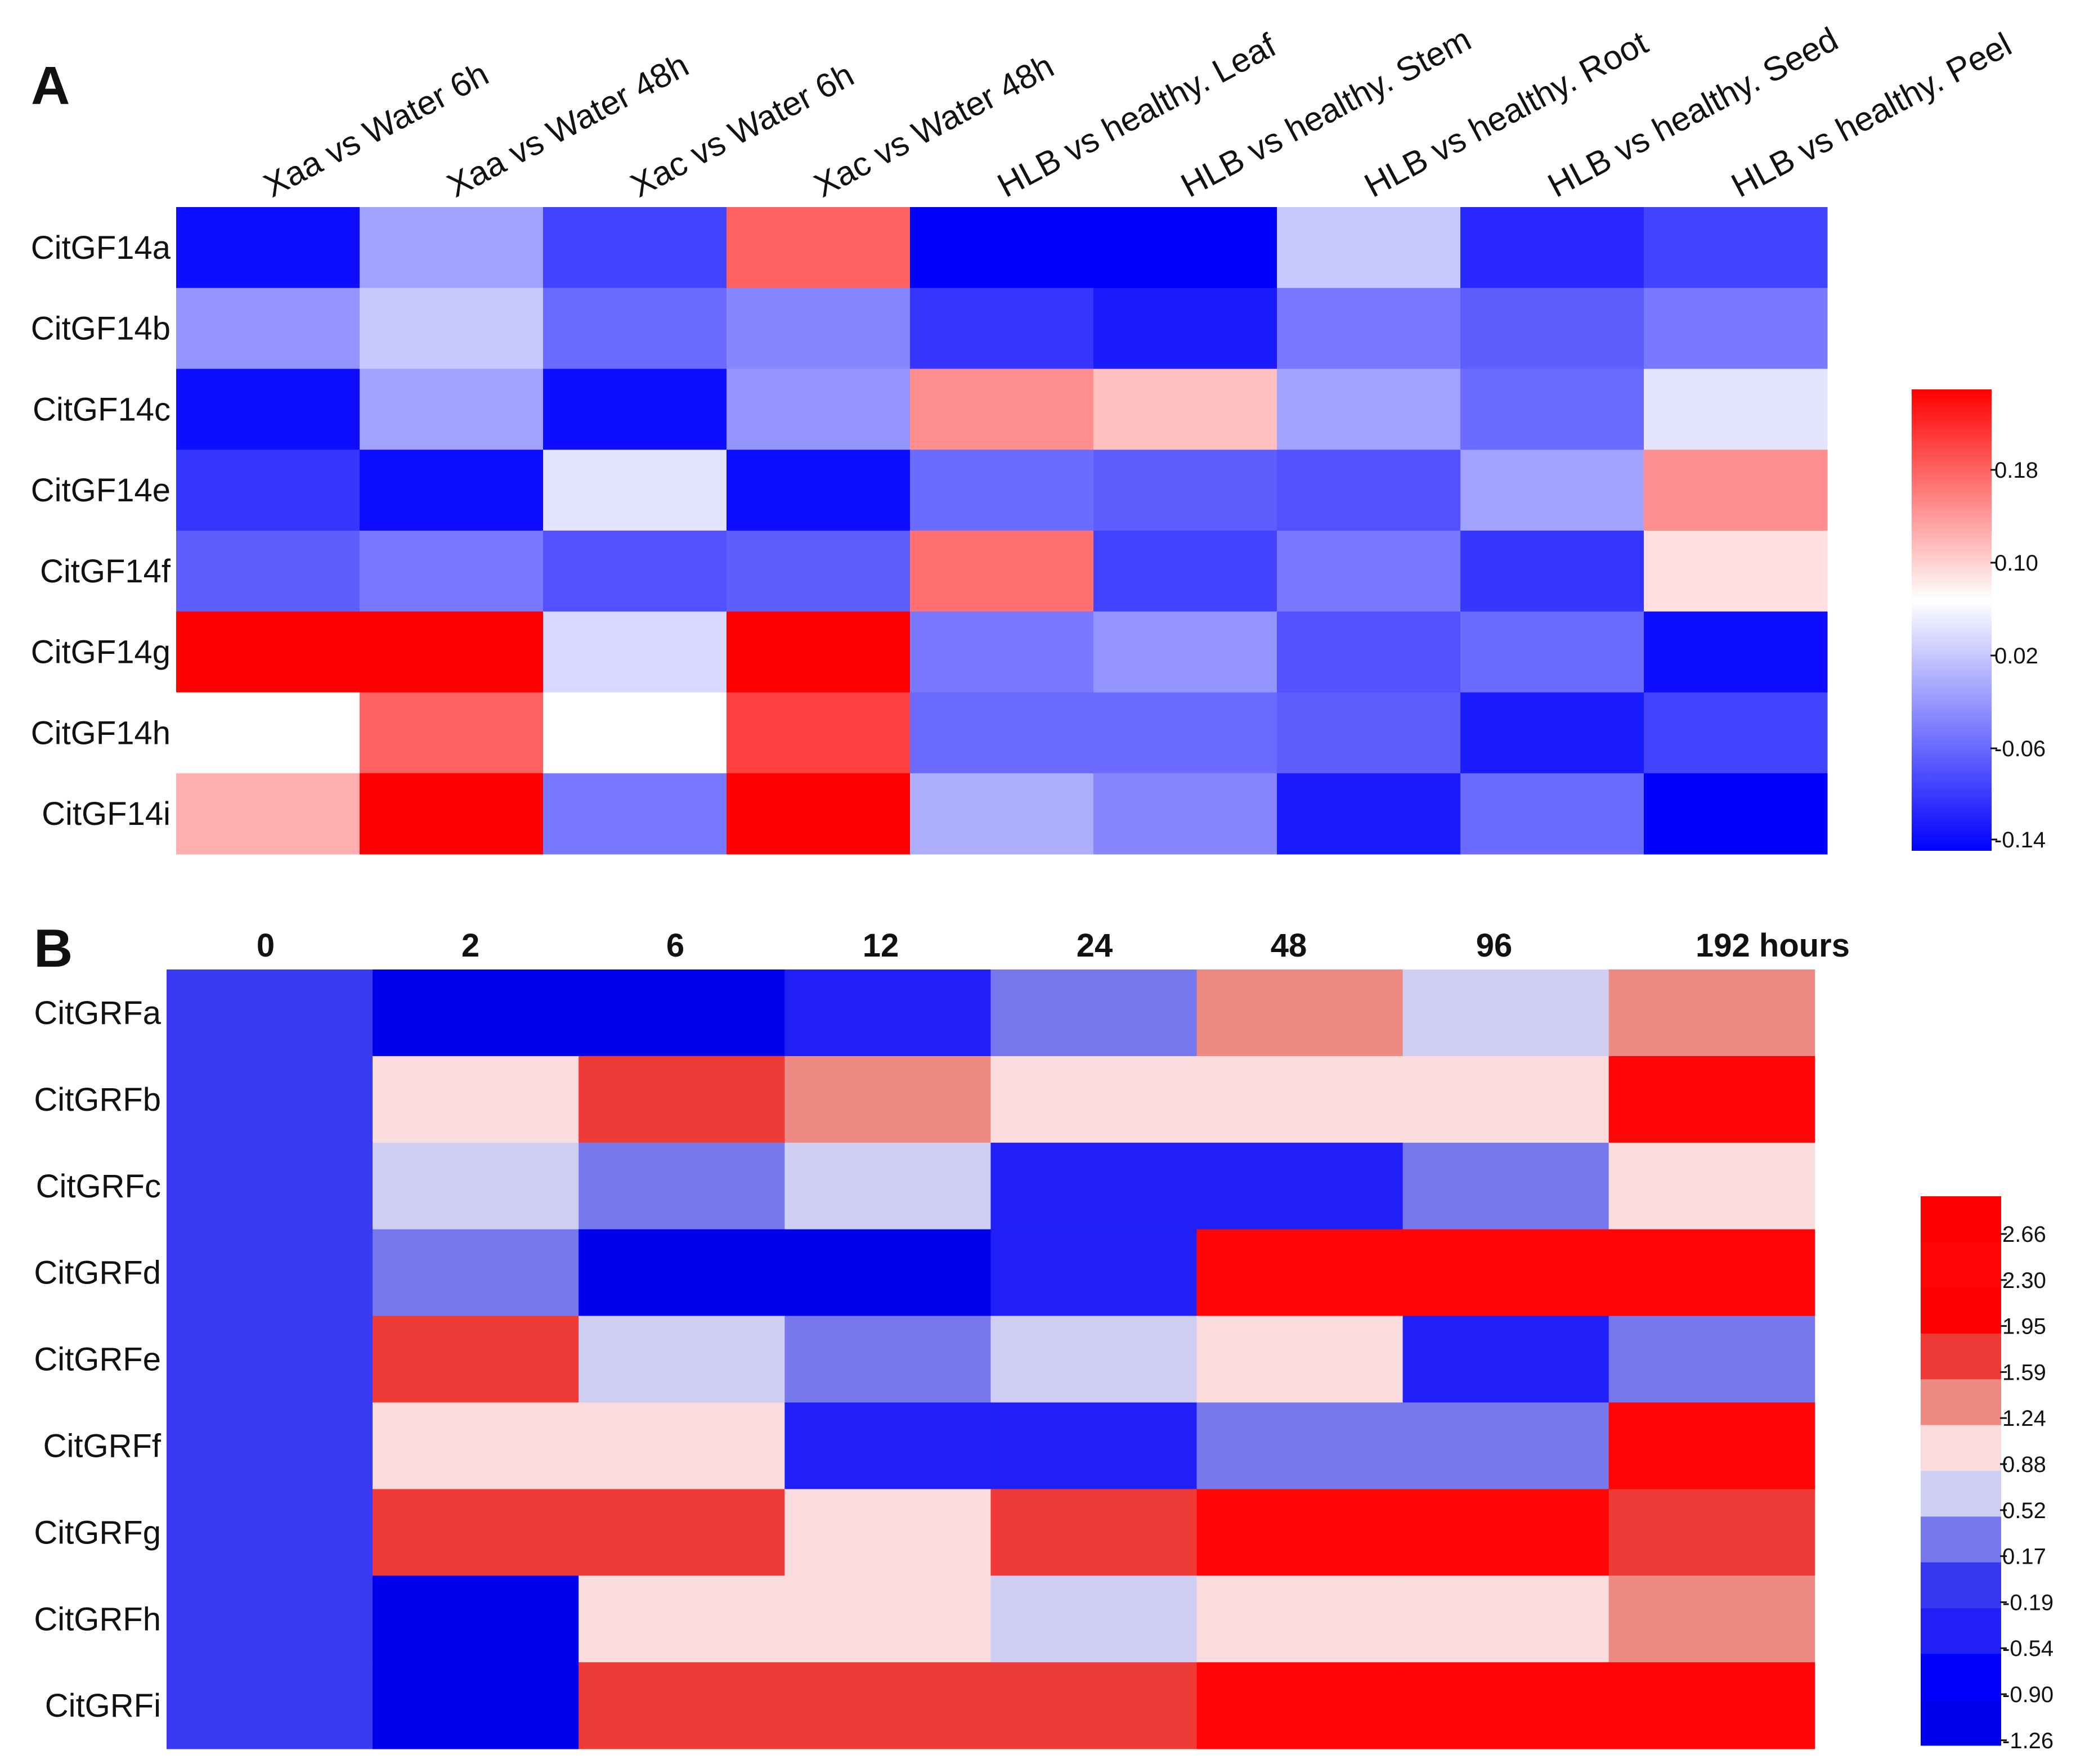 The width and height of the screenshot is (2076, 1764). Describe the element at coordinates (98, 1359) in the screenshot. I see `row-label: CitGRFe` at that location.